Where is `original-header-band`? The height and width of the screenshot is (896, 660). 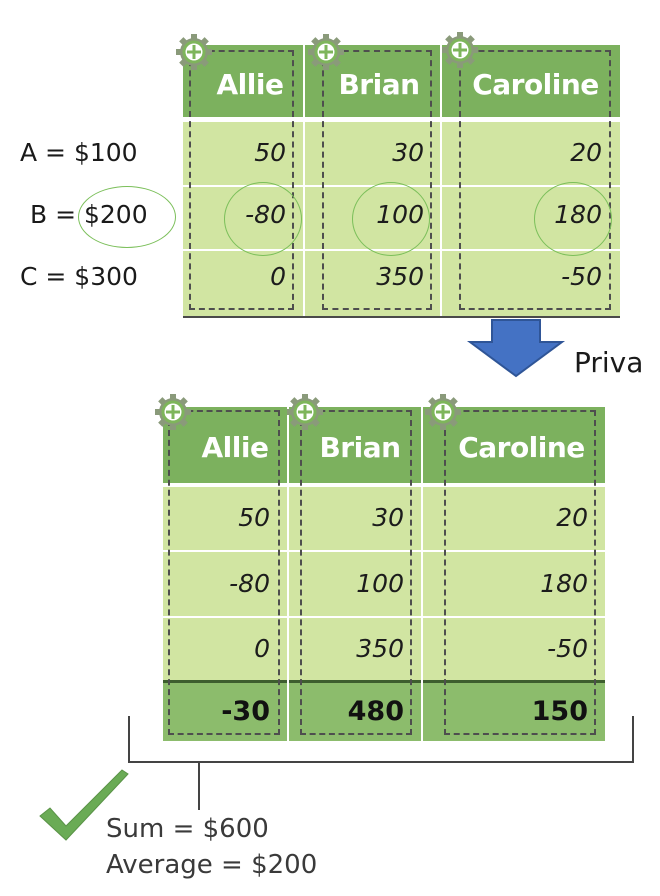 original-header-band is located at coordinates (401, 81).